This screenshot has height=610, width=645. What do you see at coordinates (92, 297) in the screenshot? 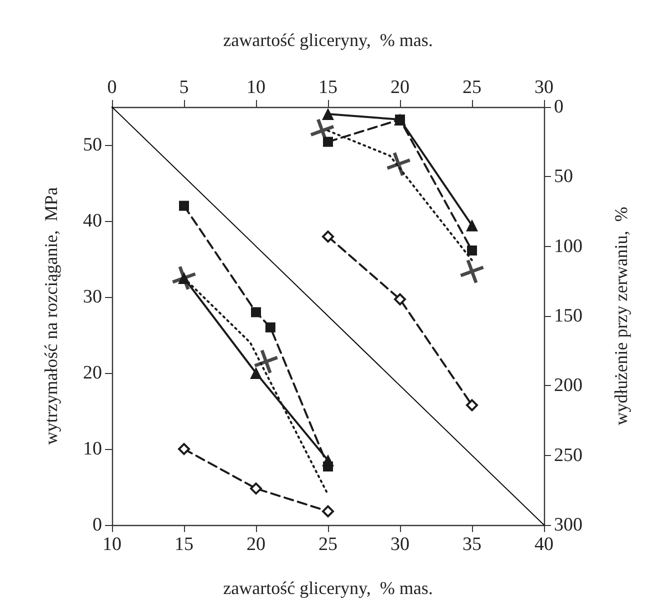
I see `y-tick-label: 30` at bounding box center [92, 297].